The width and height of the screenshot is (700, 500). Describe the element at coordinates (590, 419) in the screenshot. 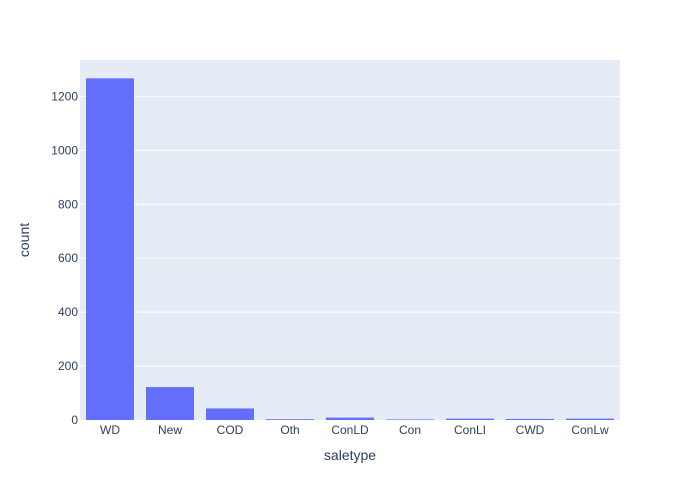

I see `bar-conlw` at that location.